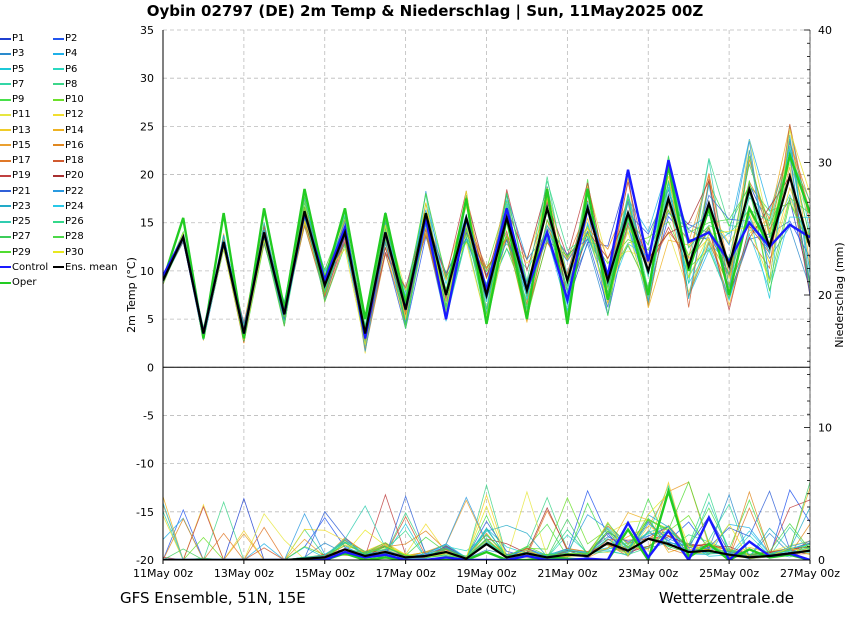 The width and height of the screenshot is (850, 620). I want to click on y2-tick-label: 30, so click(825, 163).